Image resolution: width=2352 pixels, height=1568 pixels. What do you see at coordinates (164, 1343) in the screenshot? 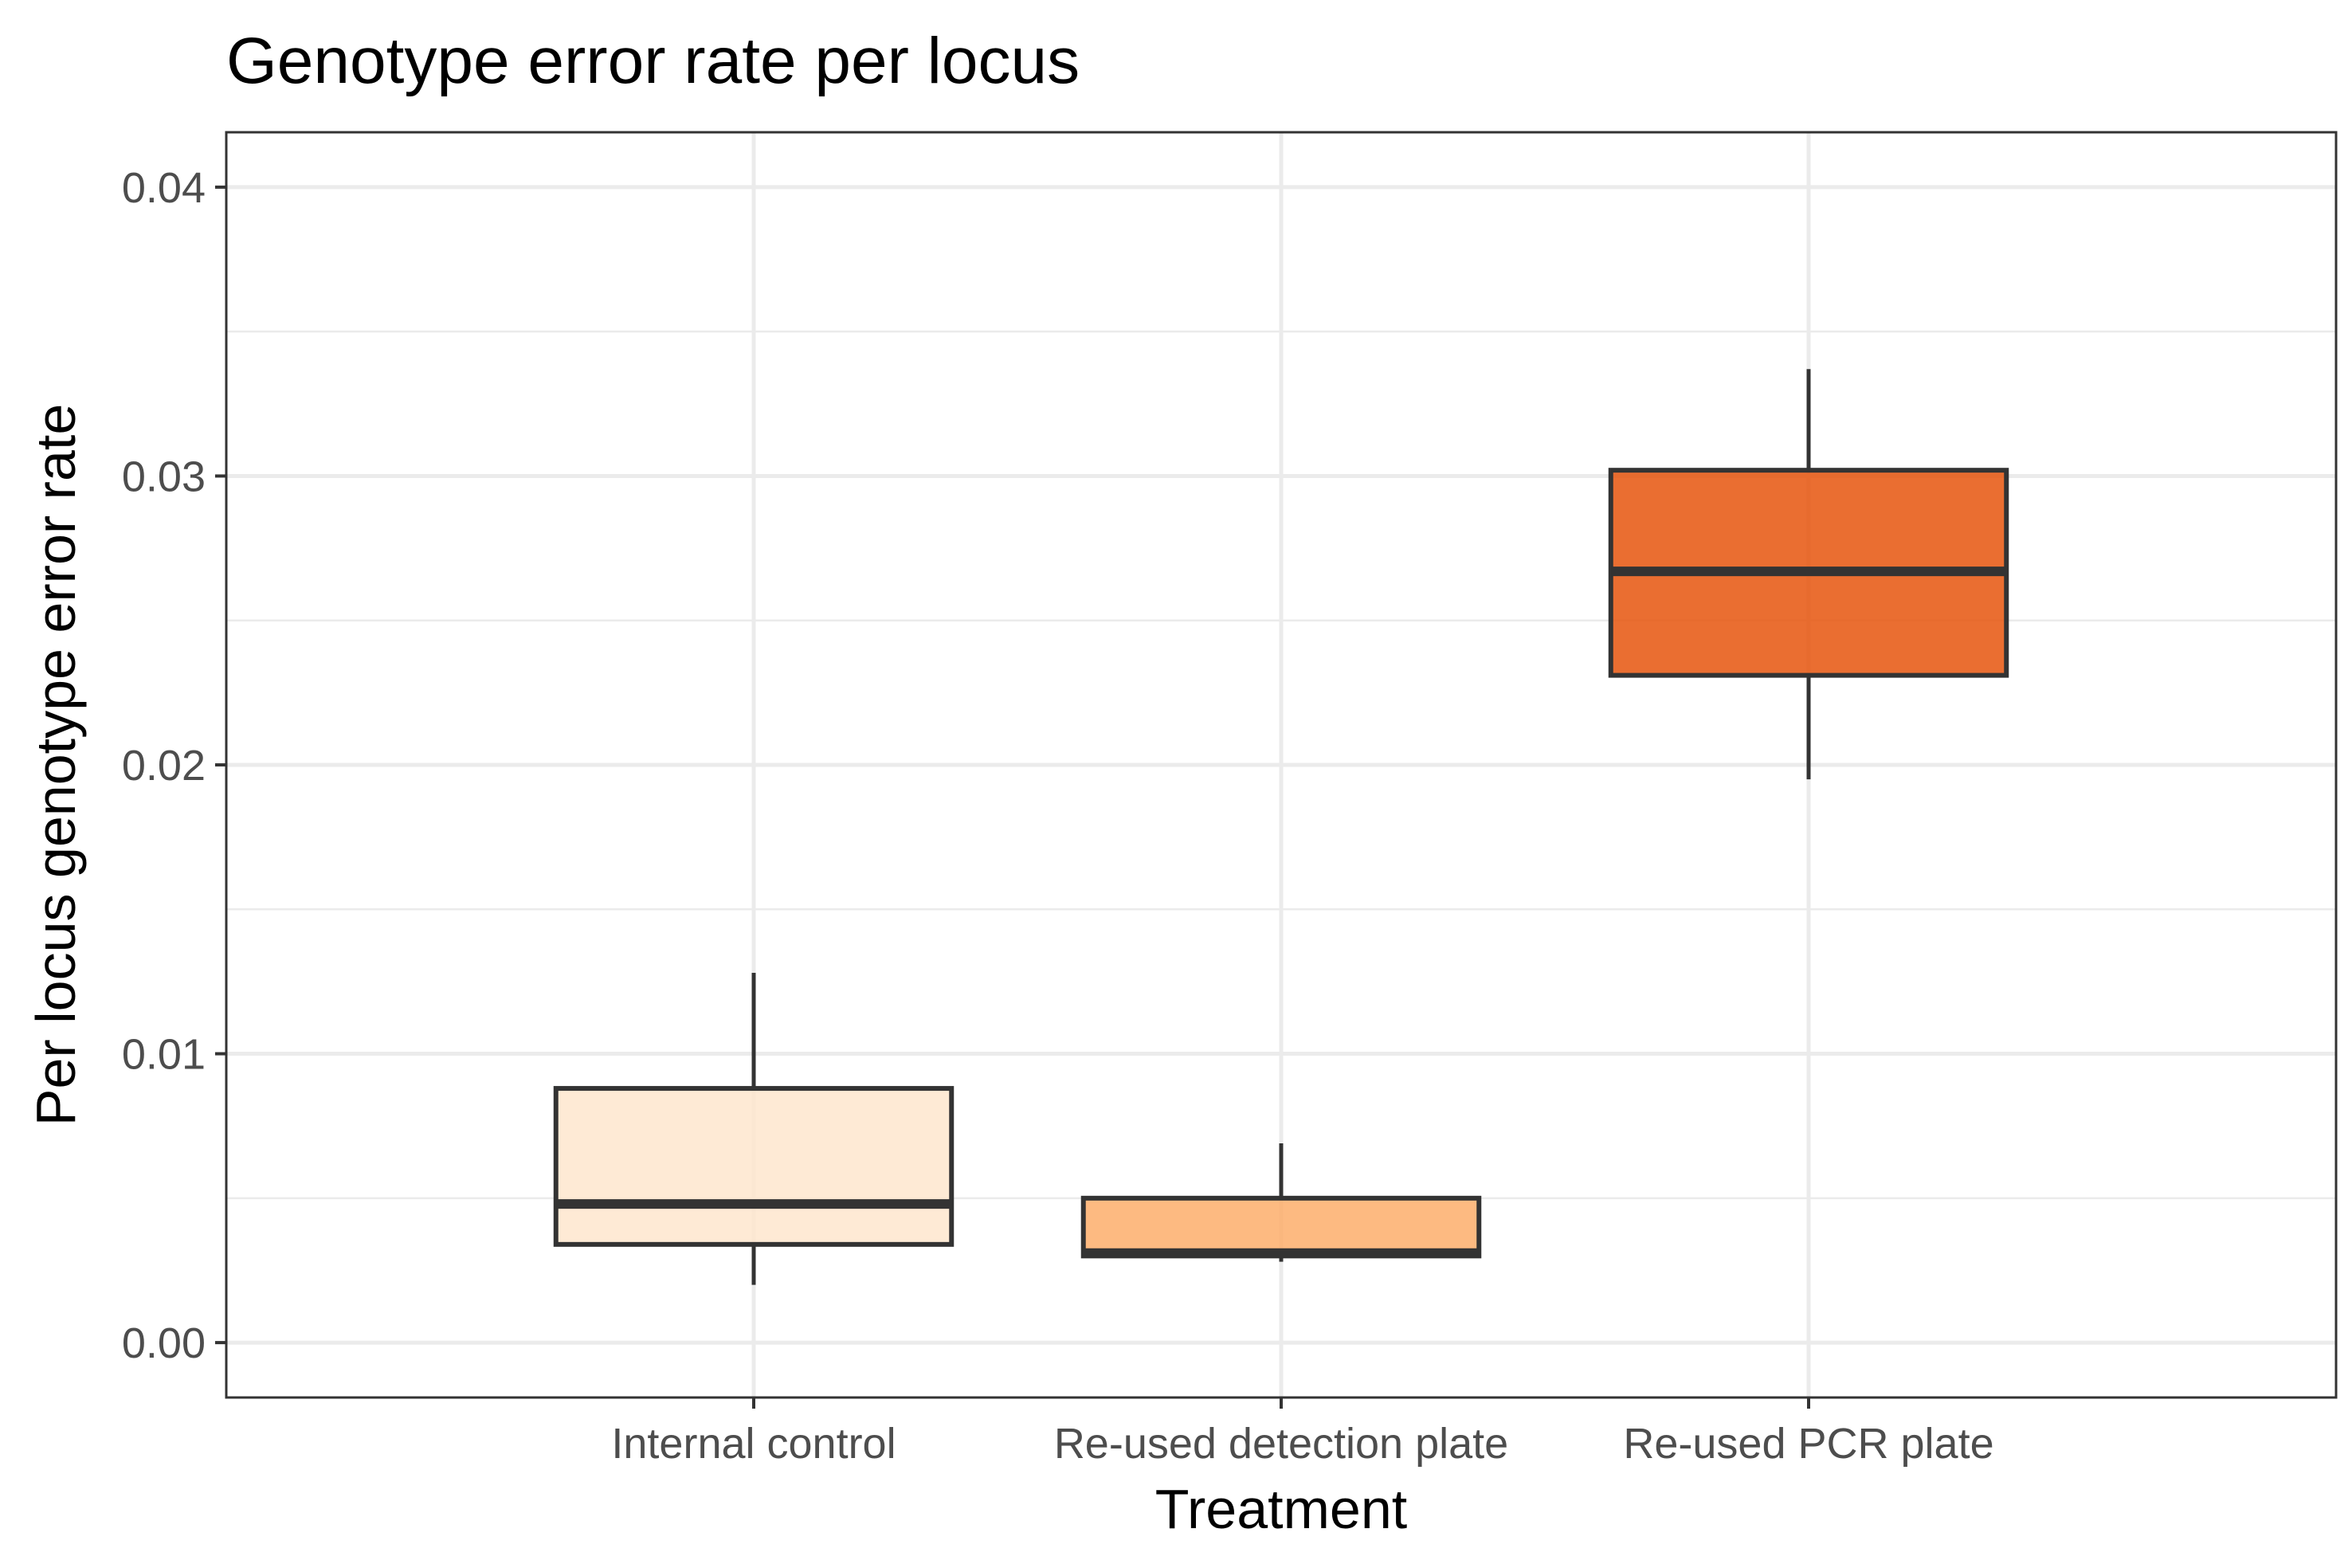
I see `y-tick-label: 0.00` at bounding box center [164, 1343].